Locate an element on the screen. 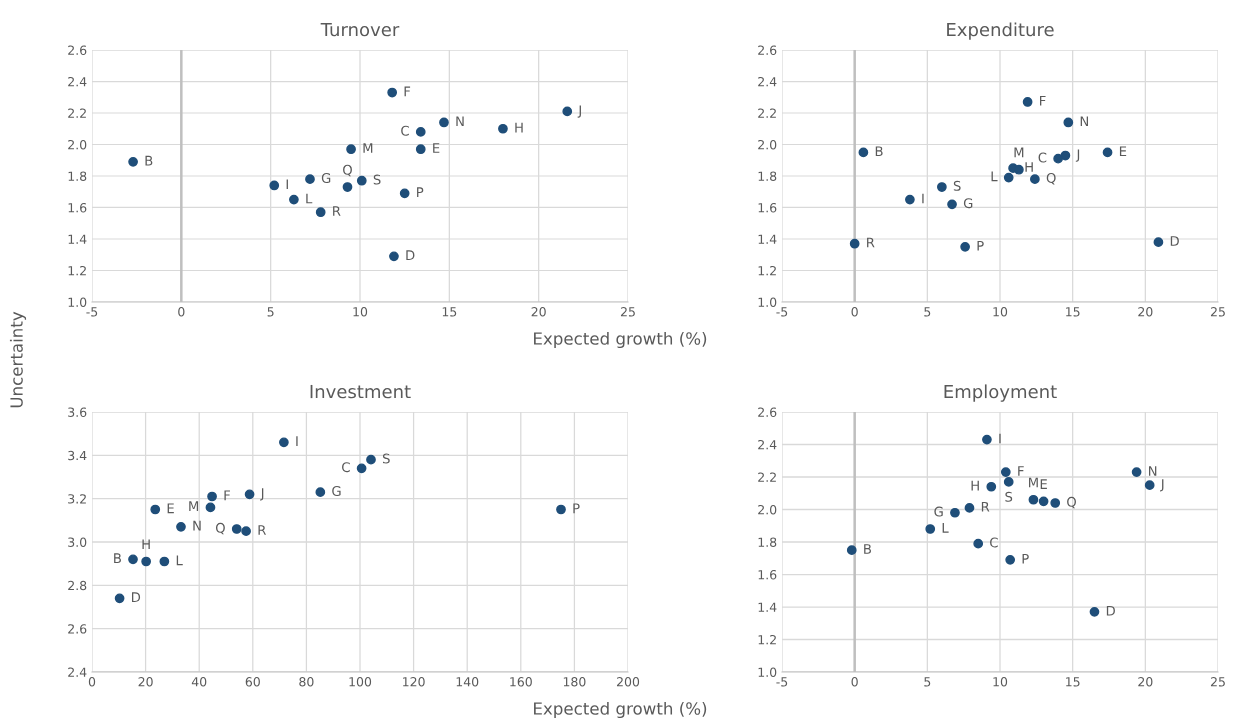 Image resolution: width=1240 pixels, height=720 pixels. x-tick-label: 60 is located at coordinates (252, 682).